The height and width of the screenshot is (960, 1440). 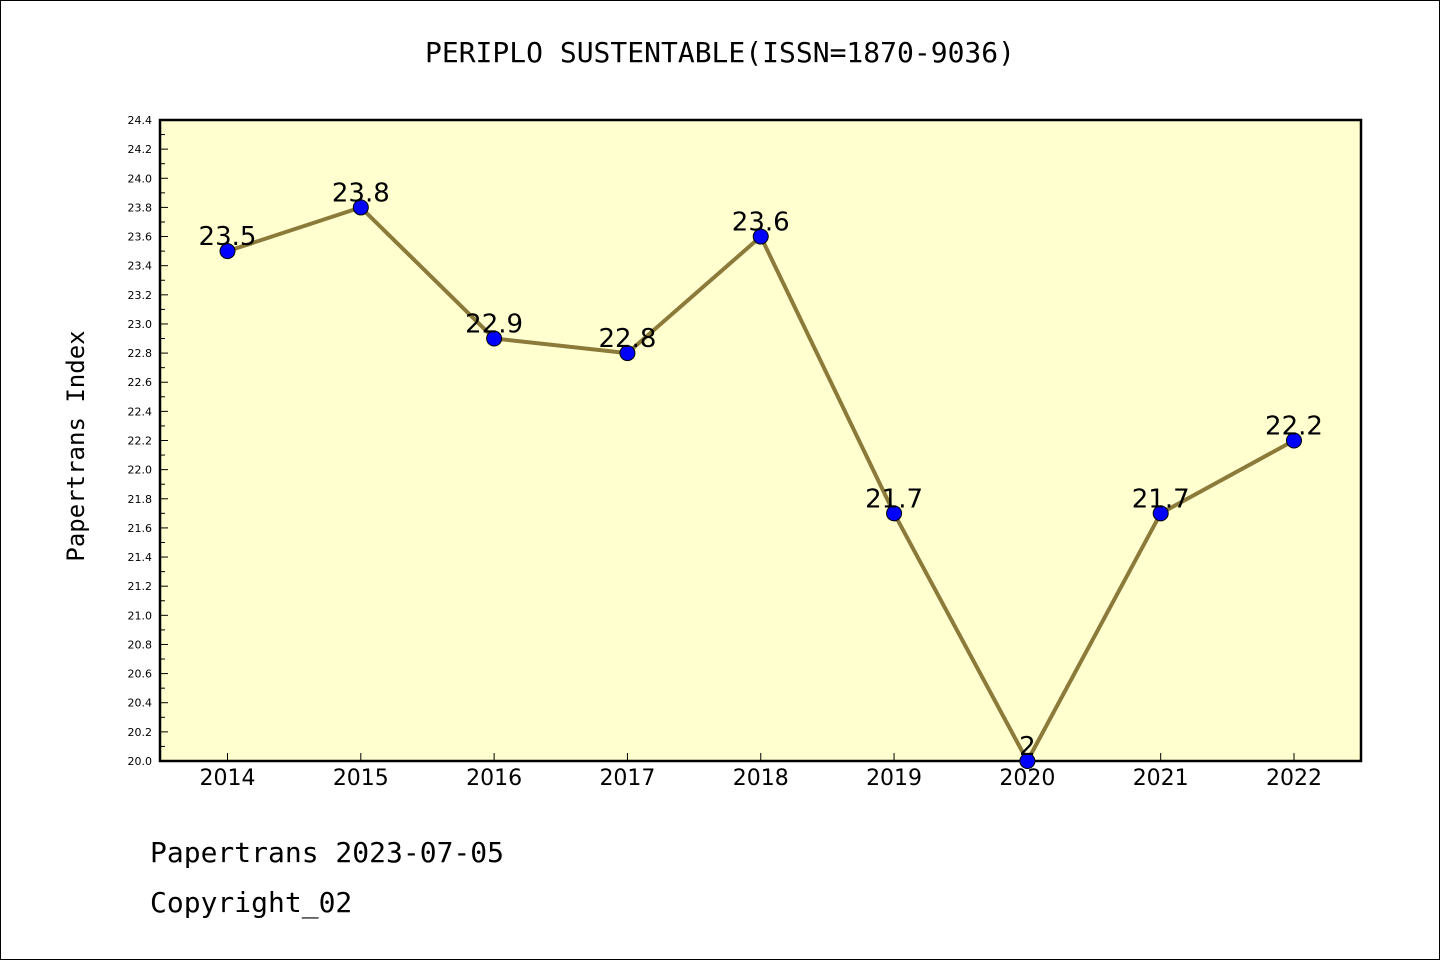 What do you see at coordinates (140, 411) in the screenshot?
I see `y-tick-label: 22.4` at bounding box center [140, 411].